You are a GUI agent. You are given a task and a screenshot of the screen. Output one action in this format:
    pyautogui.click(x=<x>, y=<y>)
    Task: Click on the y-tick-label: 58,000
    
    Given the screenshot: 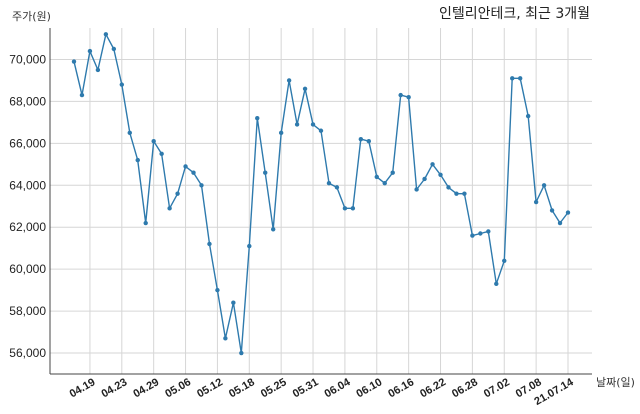 What is the action you would take?
    pyautogui.click(x=27, y=311)
    